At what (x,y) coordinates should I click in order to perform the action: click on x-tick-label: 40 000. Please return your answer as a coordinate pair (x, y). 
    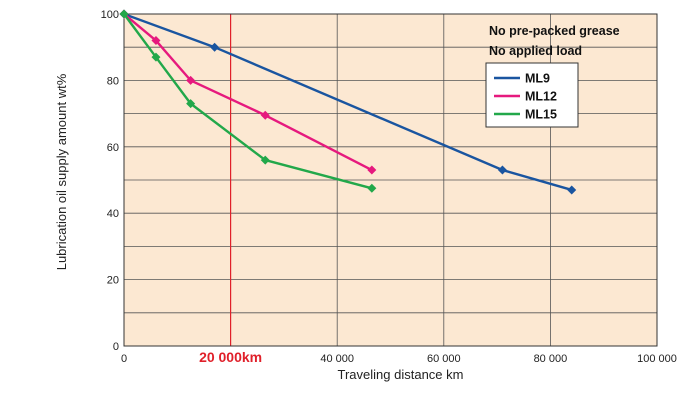
    Looking at the image, I should click on (337, 359).